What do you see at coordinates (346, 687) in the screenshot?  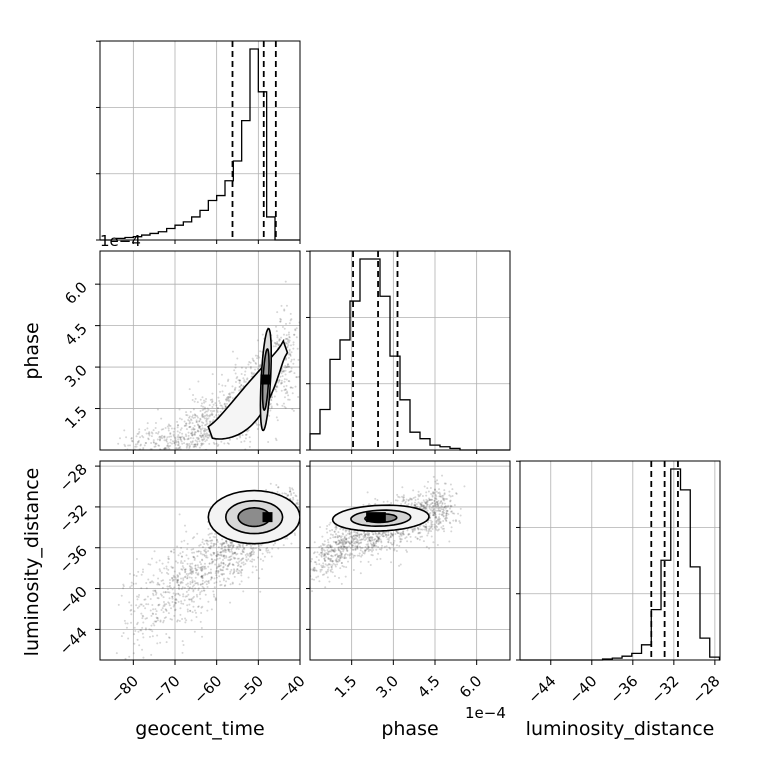 I see `xtick-label-phase: 1.5` at bounding box center [346, 687].